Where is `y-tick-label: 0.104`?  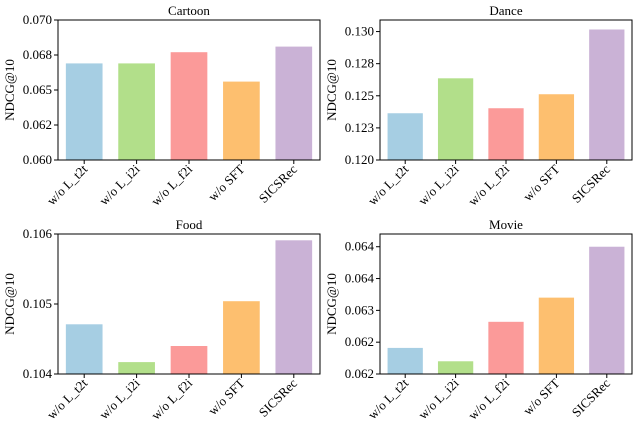 y-tick-label: 0.104 is located at coordinates (38, 373).